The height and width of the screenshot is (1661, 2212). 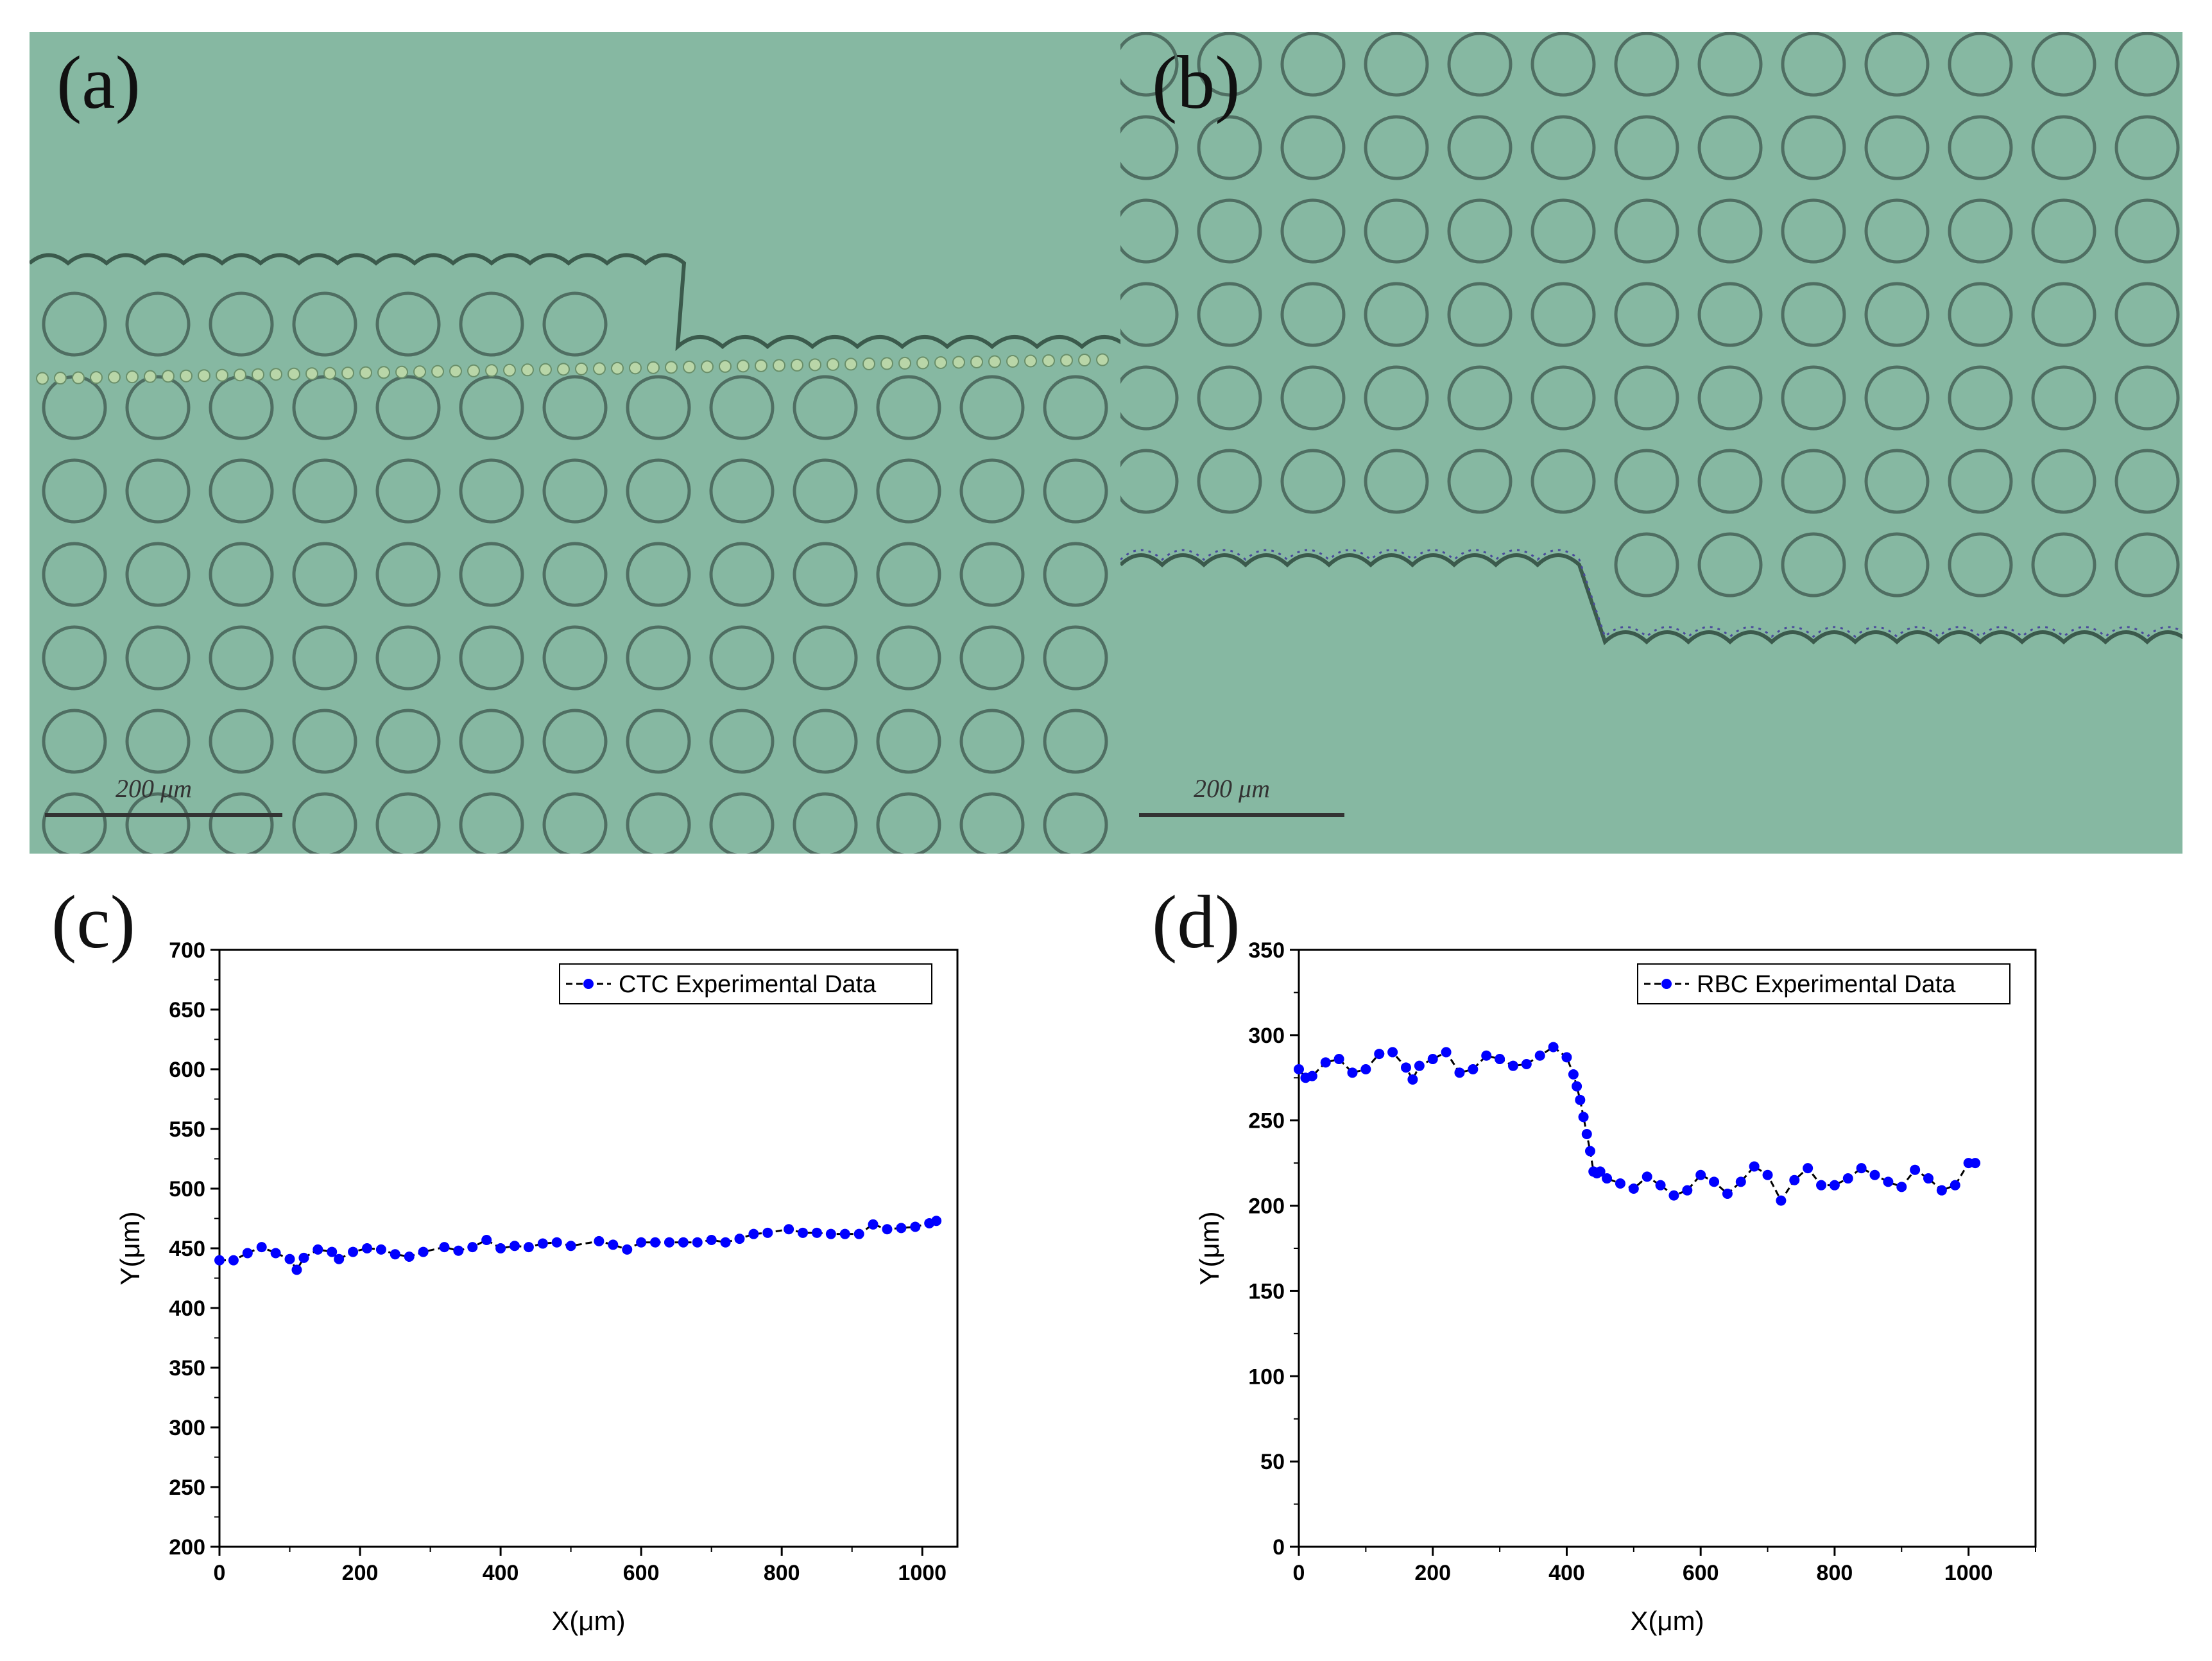 I want to click on x-axis-label: X(μm), so click(x=1667, y=1621).